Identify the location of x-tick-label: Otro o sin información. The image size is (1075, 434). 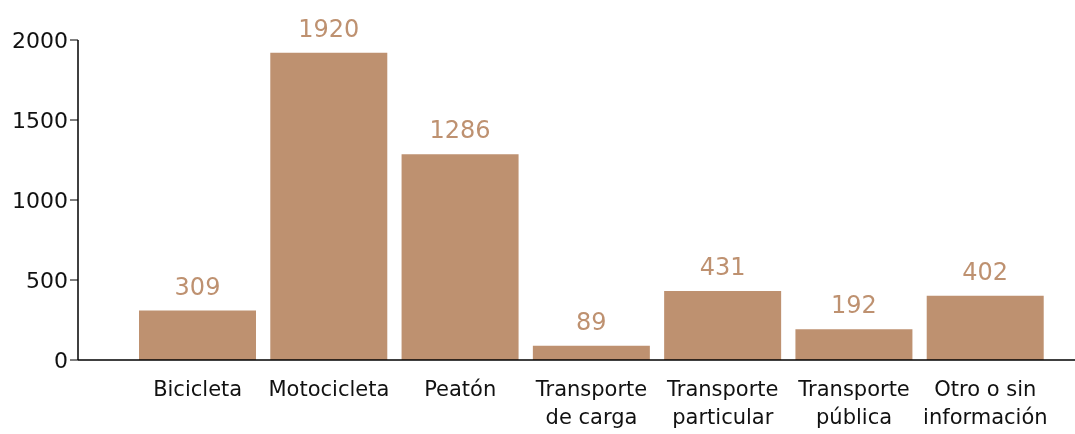
(985, 403).